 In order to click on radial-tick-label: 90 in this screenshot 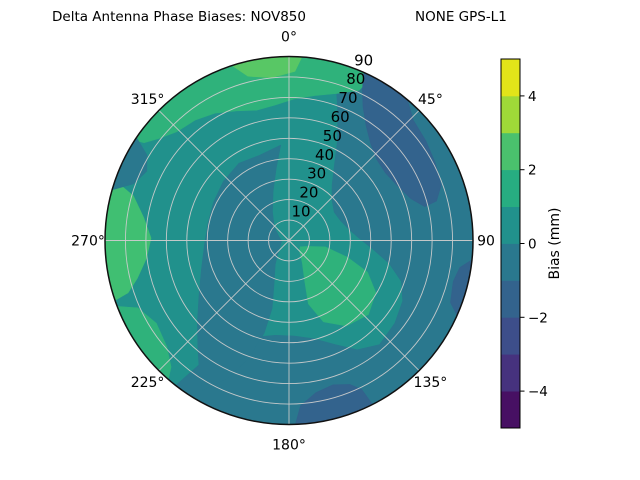, I will do `click(363, 60)`.